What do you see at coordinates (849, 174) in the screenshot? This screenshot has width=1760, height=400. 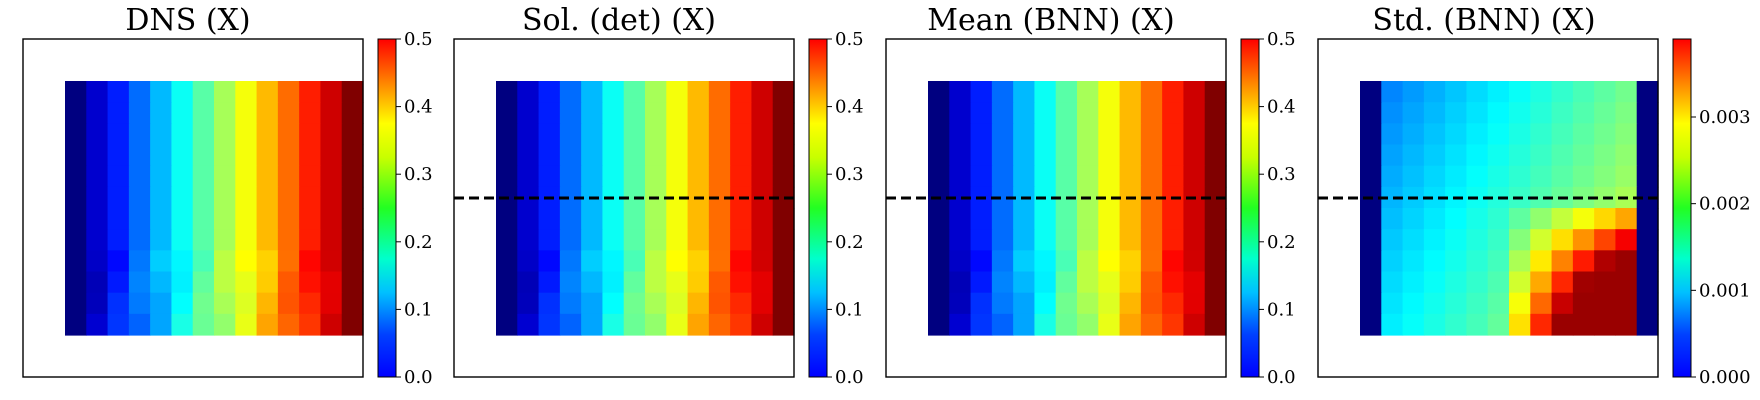 I see `colorbar-tick-label: 0.3` at bounding box center [849, 174].